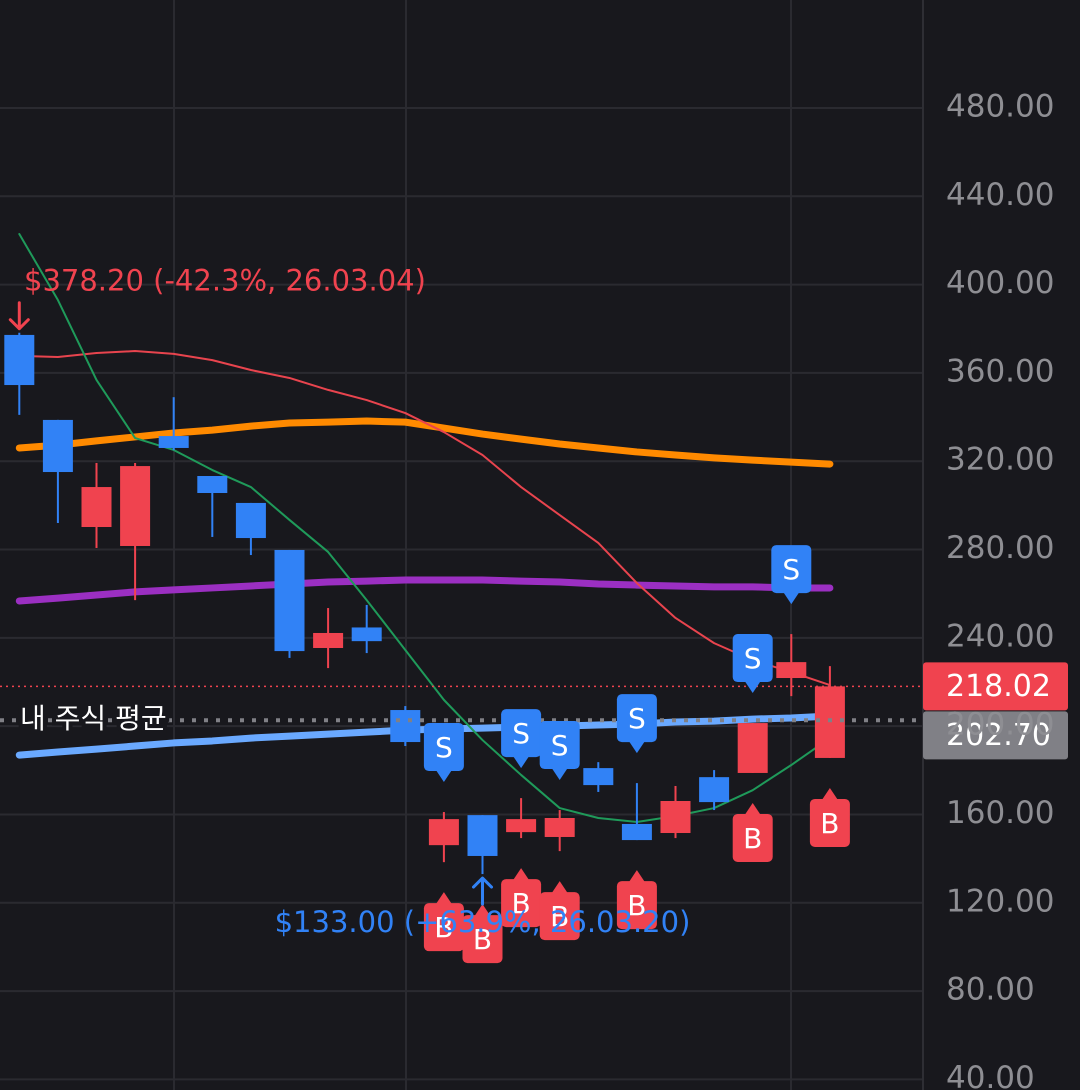 This screenshot has width=1080, height=1090. Describe the element at coordinates (1000, 813) in the screenshot. I see `y-tick-label: 160.00` at that location.